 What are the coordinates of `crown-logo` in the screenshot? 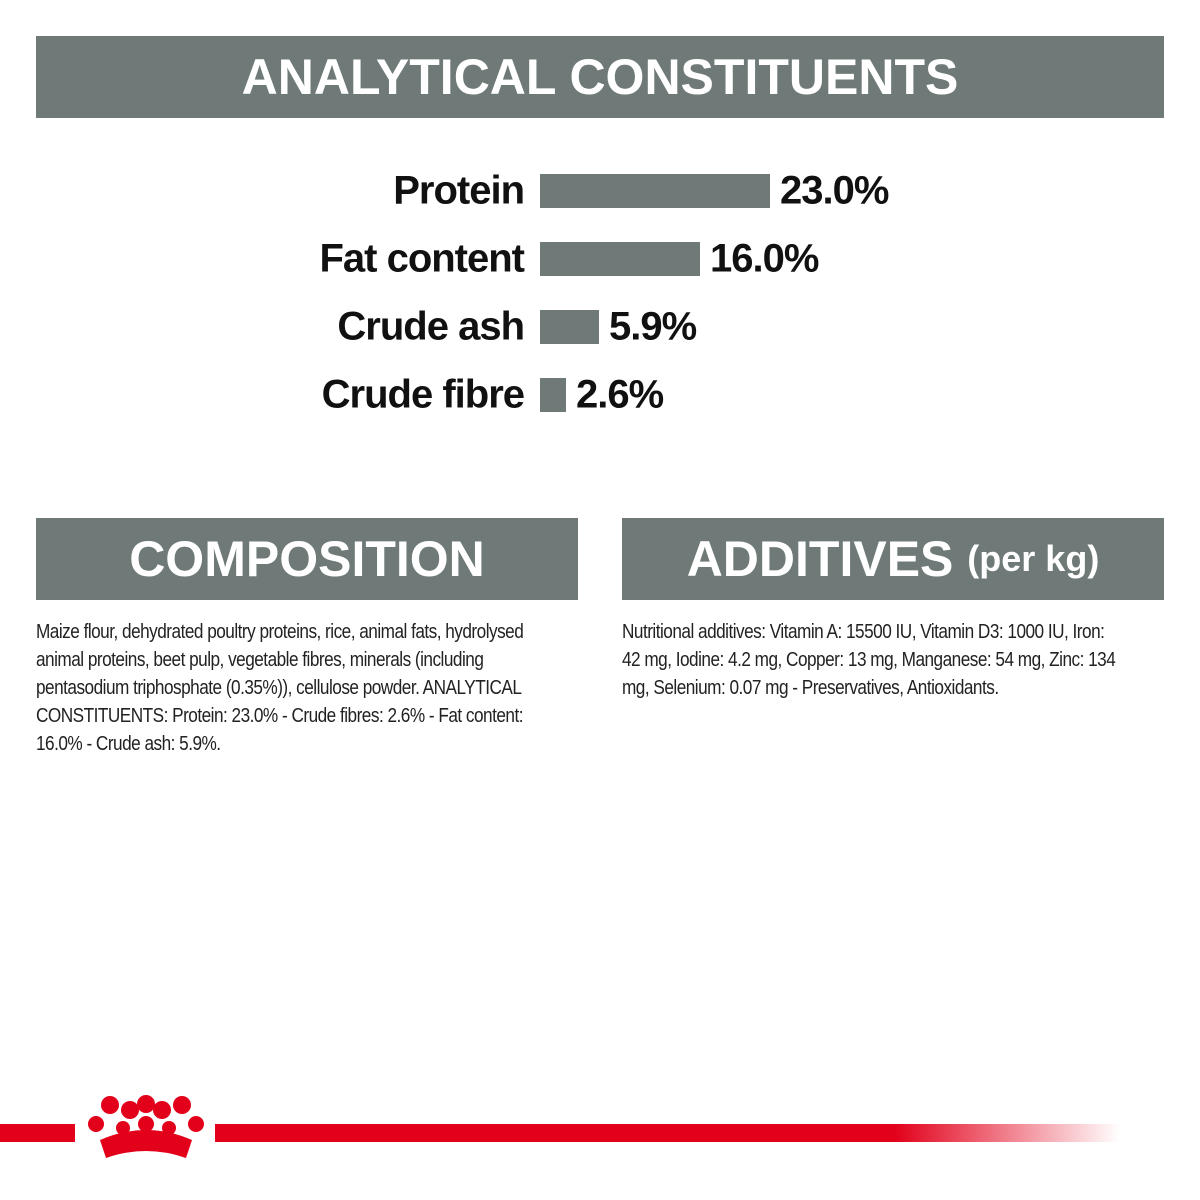 It's located at (146, 1126).